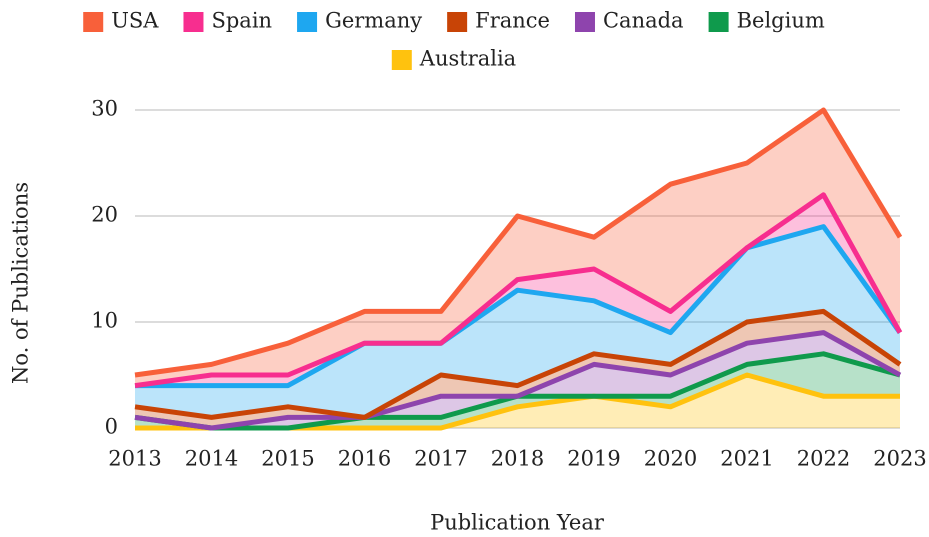  Describe the element at coordinates (111, 427) in the screenshot. I see `y-tick-label: 0` at that location.